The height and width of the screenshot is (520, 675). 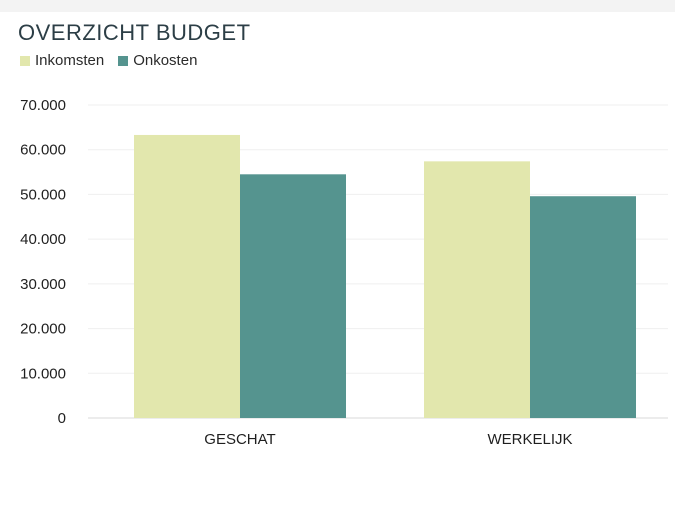 I want to click on chart-legend: Inkomsten Onkosten, so click(x=108, y=60).